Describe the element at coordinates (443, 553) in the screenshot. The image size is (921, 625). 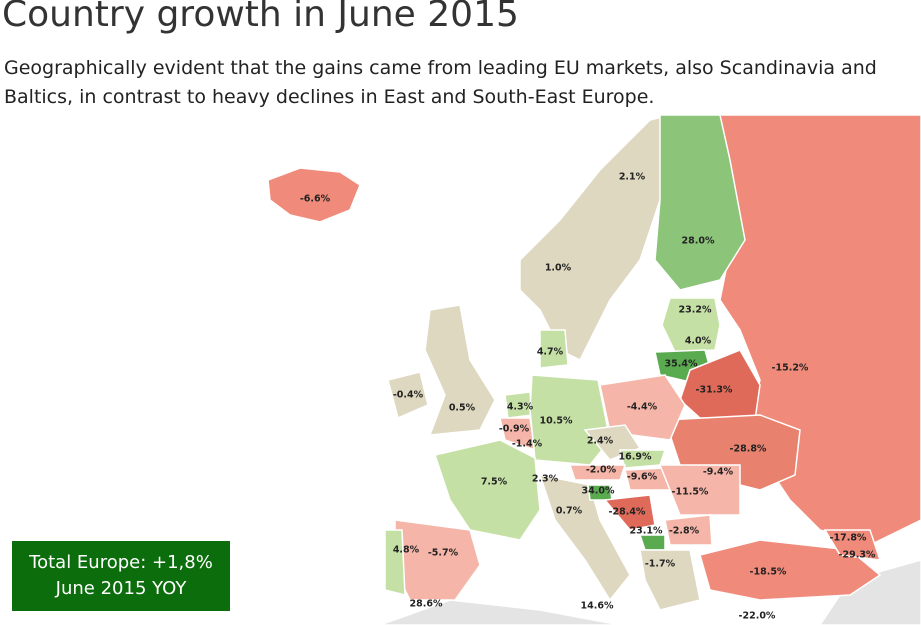
I see `region-label: -5.7%` at that location.